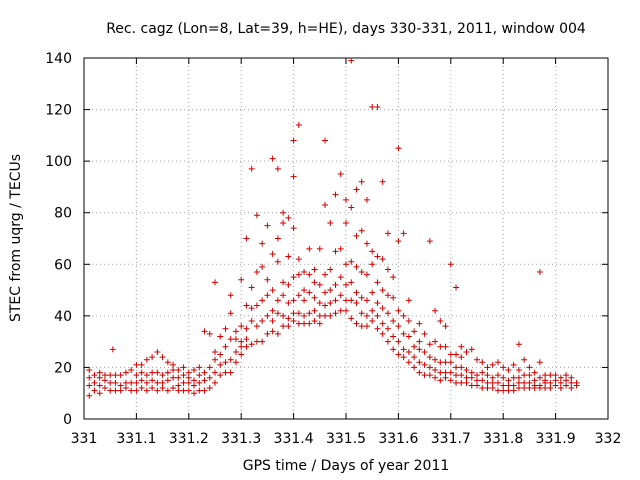  I want to click on x-tick-label: 331.5, so click(346, 439).